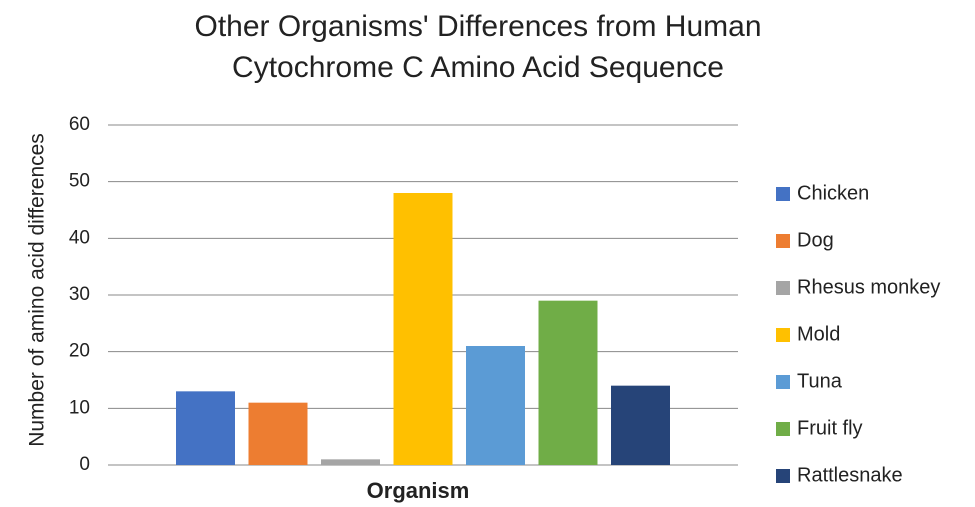 Image resolution: width=975 pixels, height=507 pixels. What do you see at coordinates (850, 475) in the screenshot?
I see `legend-label: Rattlesnake` at bounding box center [850, 475].